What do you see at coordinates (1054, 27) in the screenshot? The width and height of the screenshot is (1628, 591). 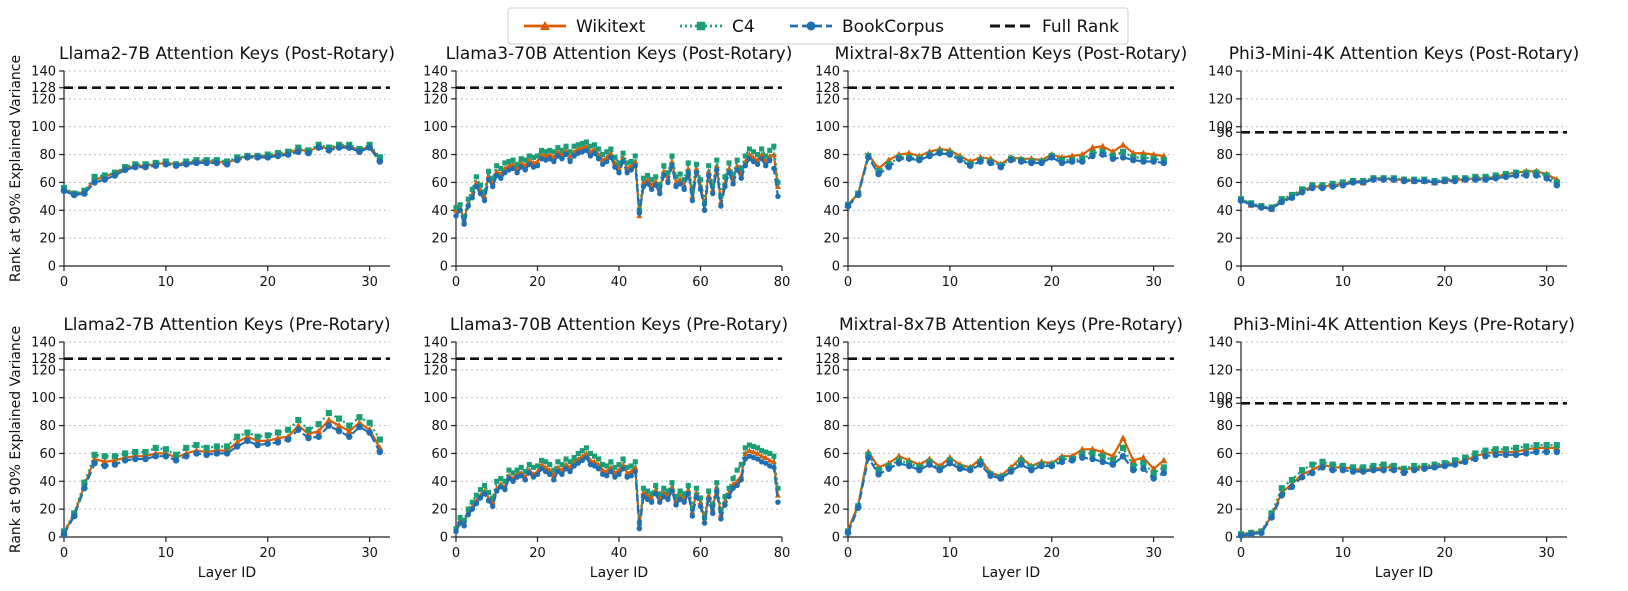 I see `legend-item-full-rank: Full Rank` at bounding box center [1054, 27].